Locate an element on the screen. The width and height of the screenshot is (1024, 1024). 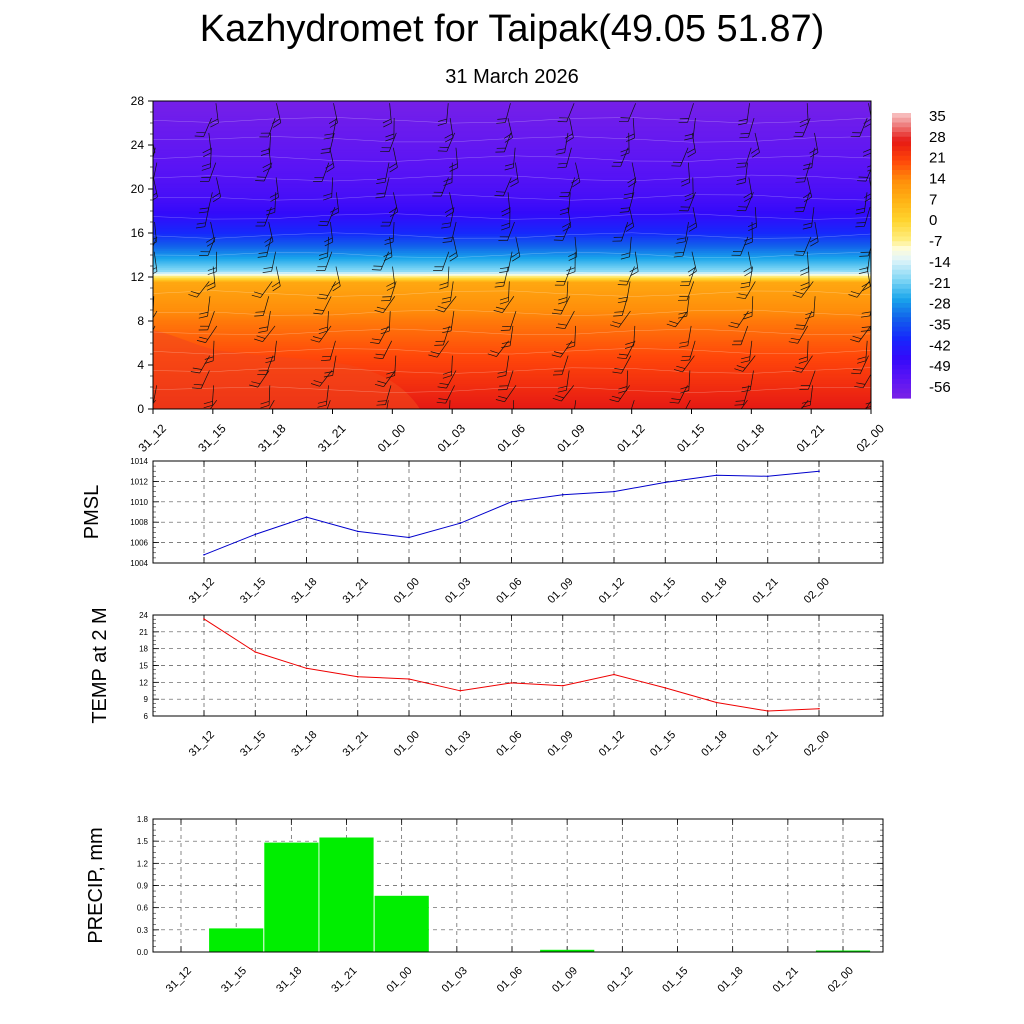
contour-line is located at coordinates (512, 370).